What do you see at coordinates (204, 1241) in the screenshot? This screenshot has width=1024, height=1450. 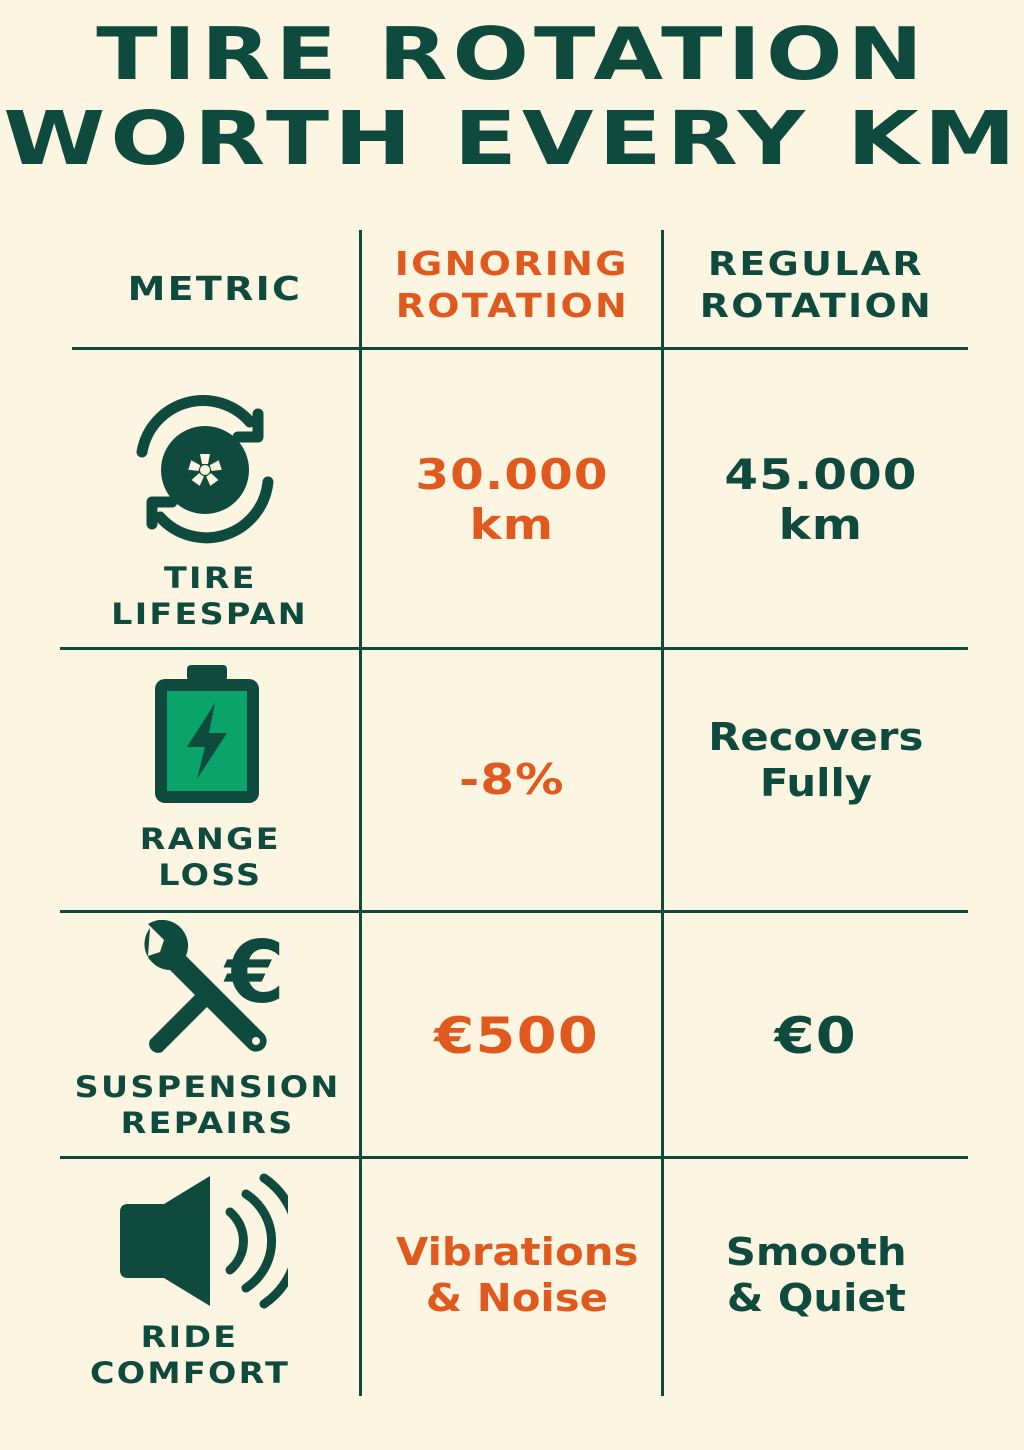 I see `speaker-sound-icon` at bounding box center [204, 1241].